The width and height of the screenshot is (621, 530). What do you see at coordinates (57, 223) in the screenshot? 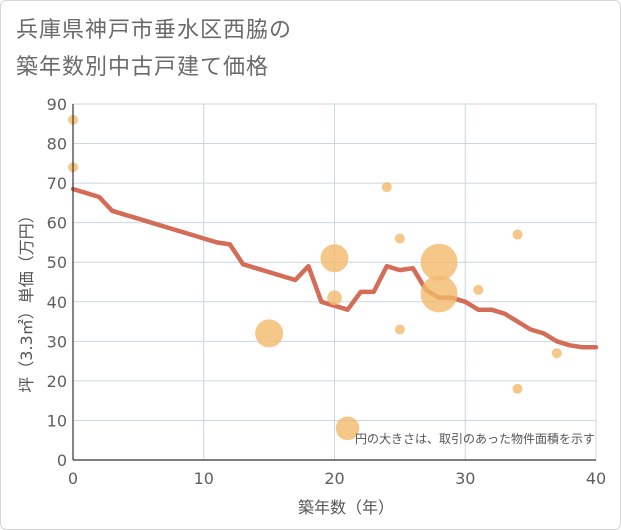
I see `y-tick-label: 60` at bounding box center [57, 223].